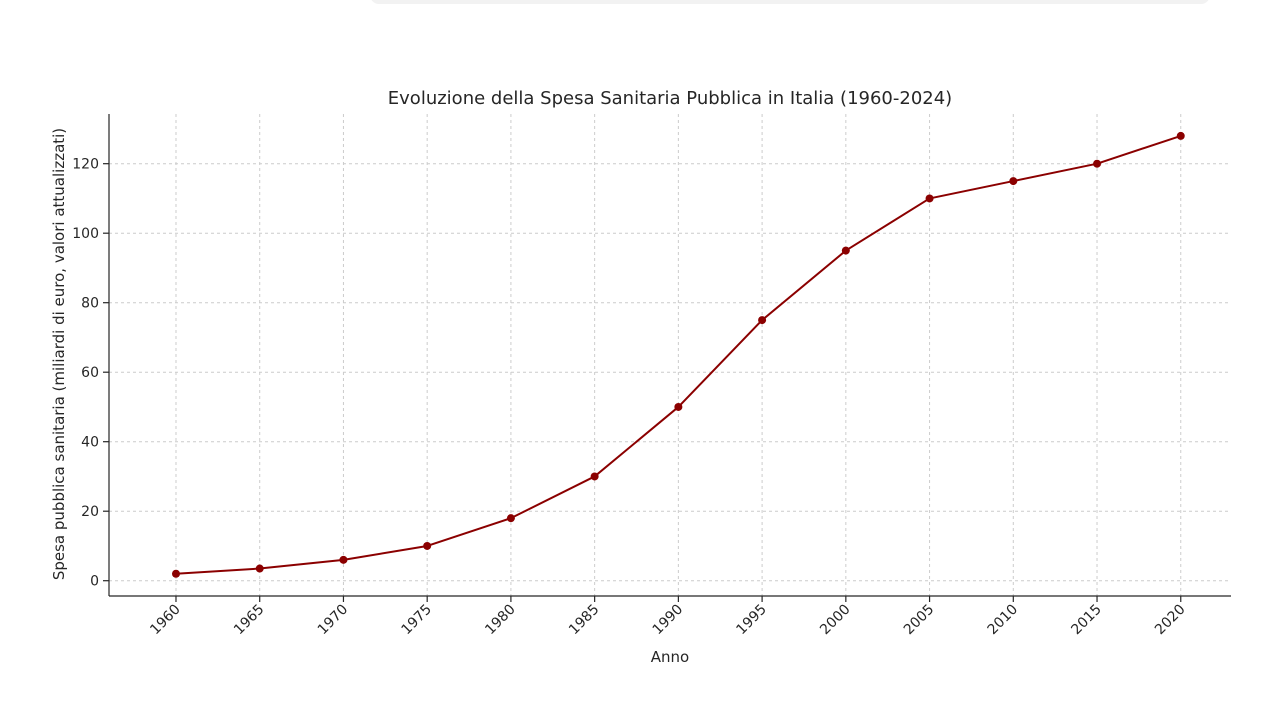 This screenshot has width=1280, height=720. What do you see at coordinates (94, 582) in the screenshot?
I see `y-tick-label: 0` at bounding box center [94, 582].